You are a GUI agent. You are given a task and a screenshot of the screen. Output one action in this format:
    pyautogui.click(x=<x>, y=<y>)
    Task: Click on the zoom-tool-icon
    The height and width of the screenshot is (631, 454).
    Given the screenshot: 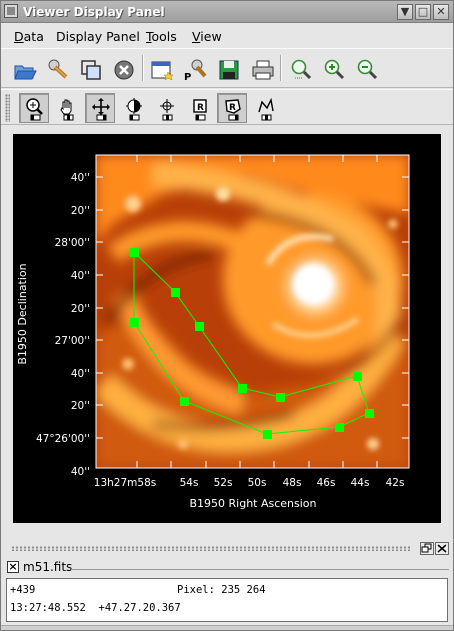 What is the action you would take?
    pyautogui.click(x=34, y=109)
    